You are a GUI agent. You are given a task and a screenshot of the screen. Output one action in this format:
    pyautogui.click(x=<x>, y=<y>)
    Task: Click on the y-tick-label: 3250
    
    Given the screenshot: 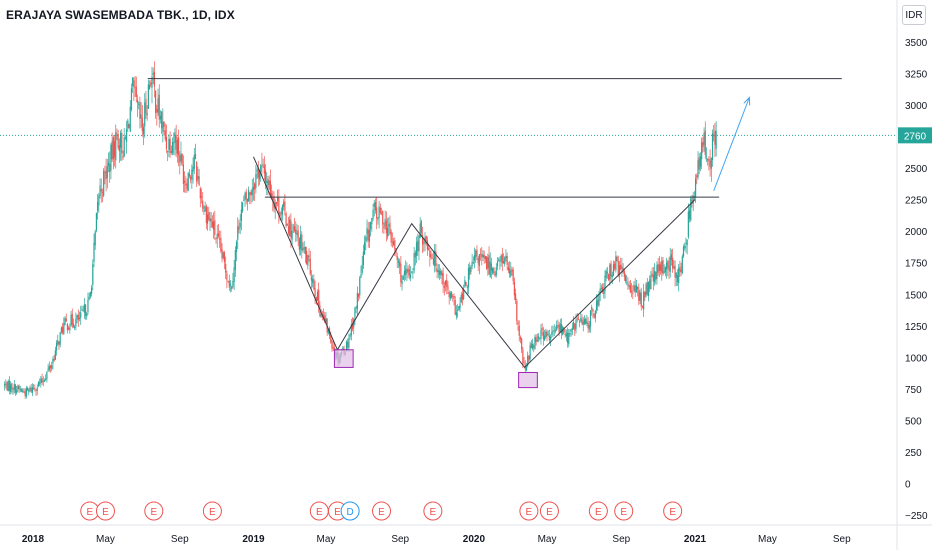 What is the action you would take?
    pyautogui.click(x=916, y=75)
    